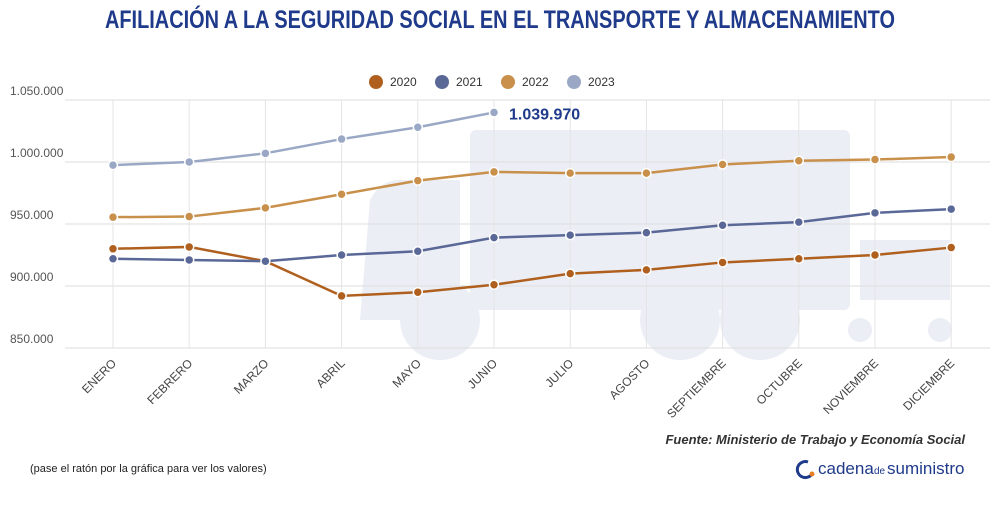 This screenshot has height=505, width=1000. I want to click on x-tick-label: JULIO, so click(559, 373).